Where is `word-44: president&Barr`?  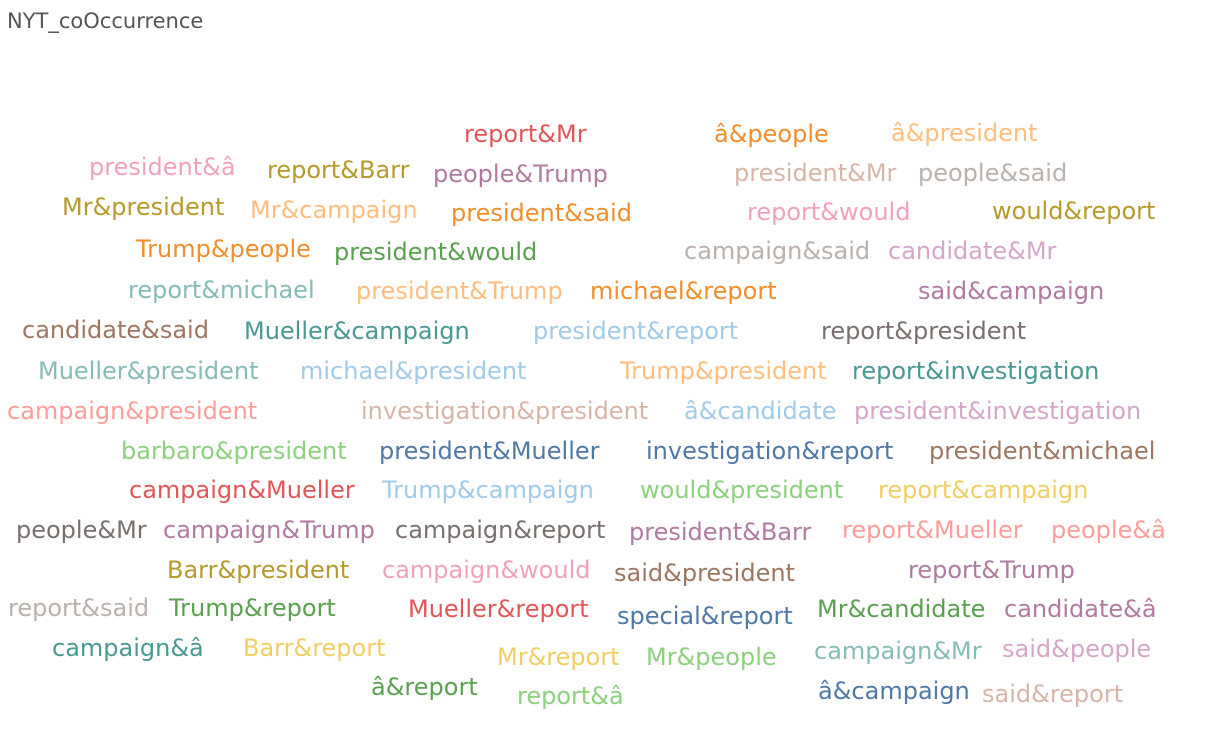 word-44: president&Barr is located at coordinates (720, 532).